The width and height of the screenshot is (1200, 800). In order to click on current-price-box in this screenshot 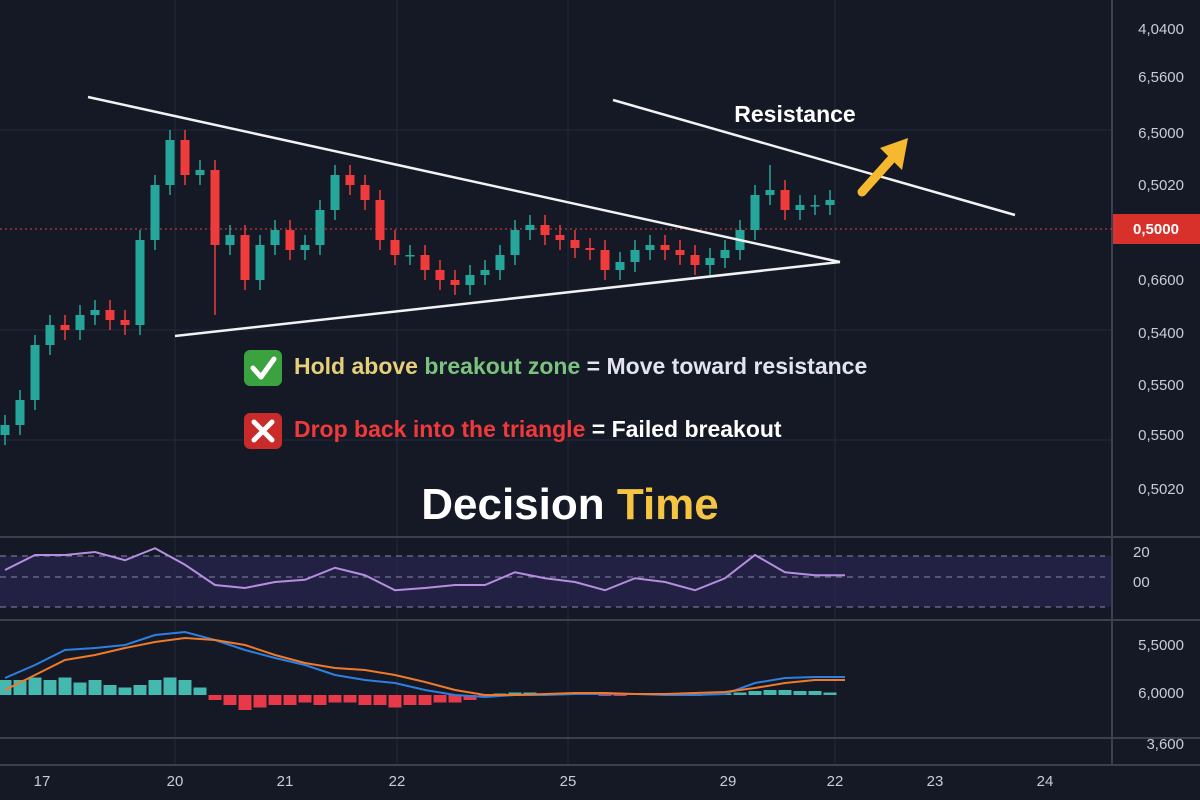, I will do `click(1156, 229)`.